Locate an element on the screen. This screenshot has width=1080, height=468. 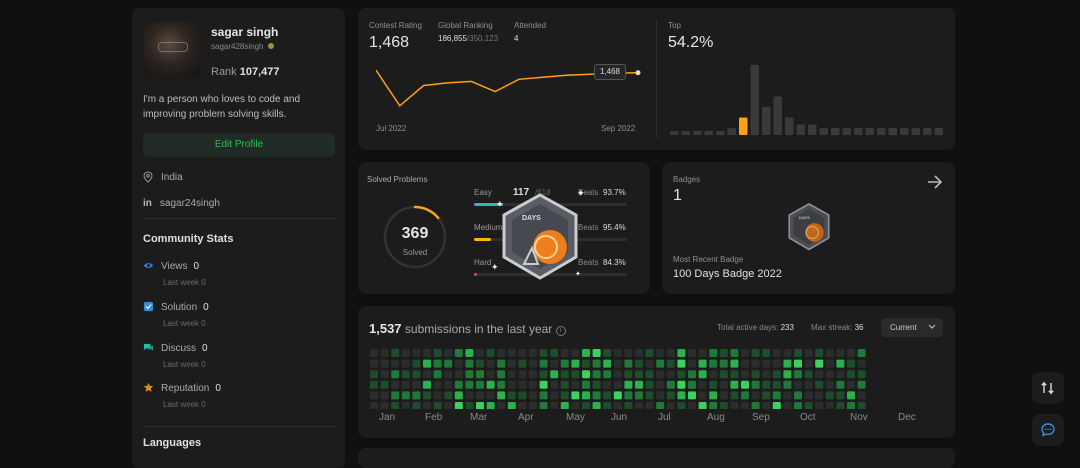
arrow-right-icon is located at coordinates (935, 182).